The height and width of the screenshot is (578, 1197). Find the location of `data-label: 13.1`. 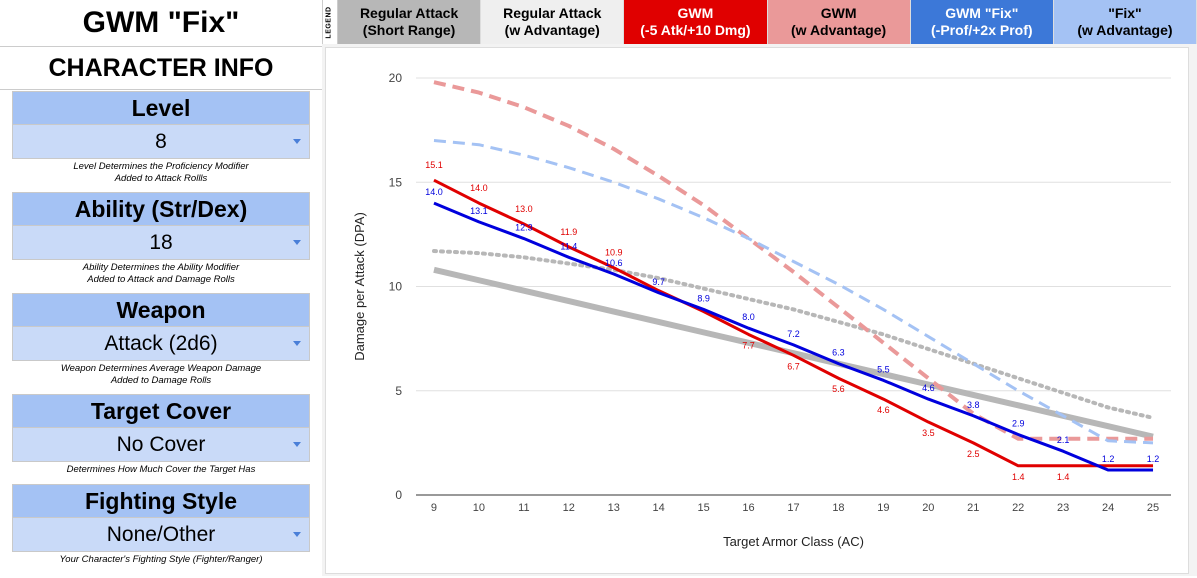

data-label: 13.1 is located at coordinates (479, 211).